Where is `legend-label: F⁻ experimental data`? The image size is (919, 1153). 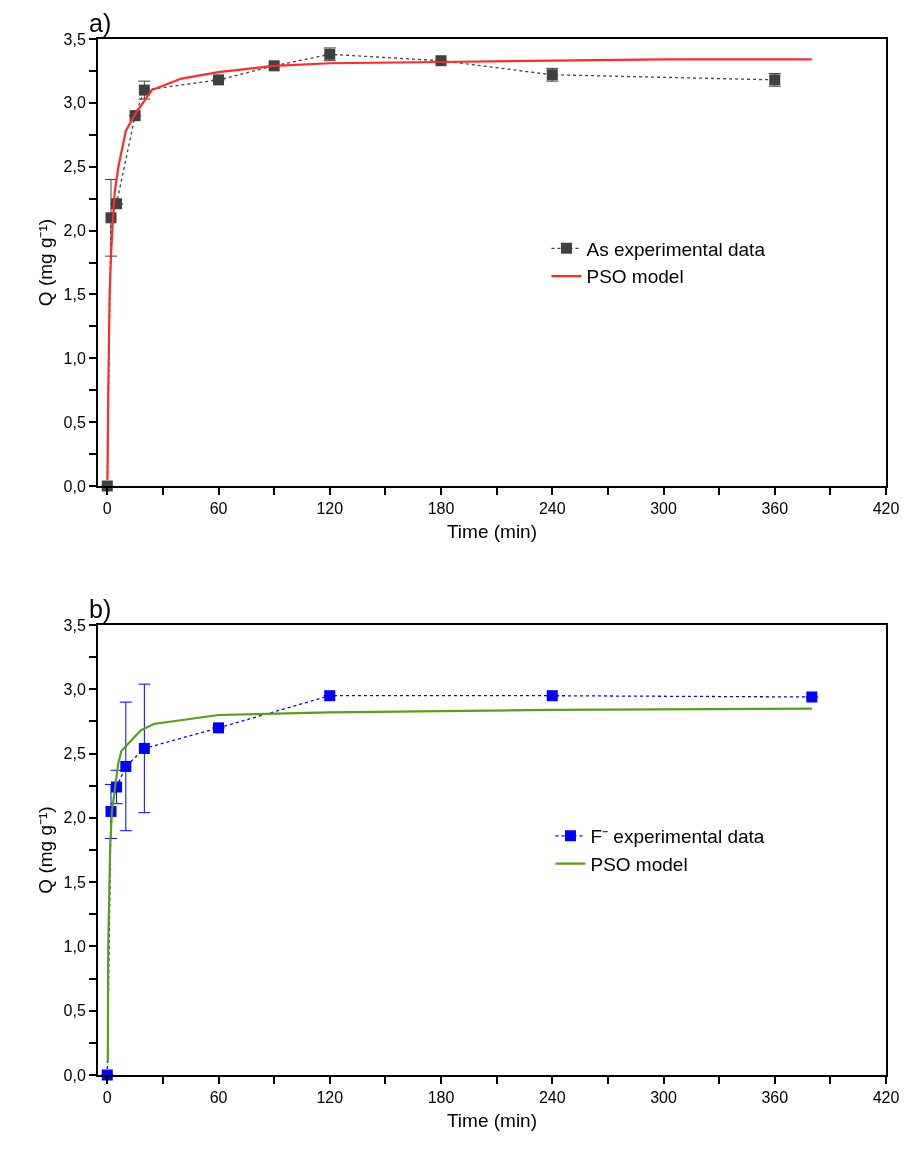 legend-label: F⁻ experimental data is located at coordinates (677, 837).